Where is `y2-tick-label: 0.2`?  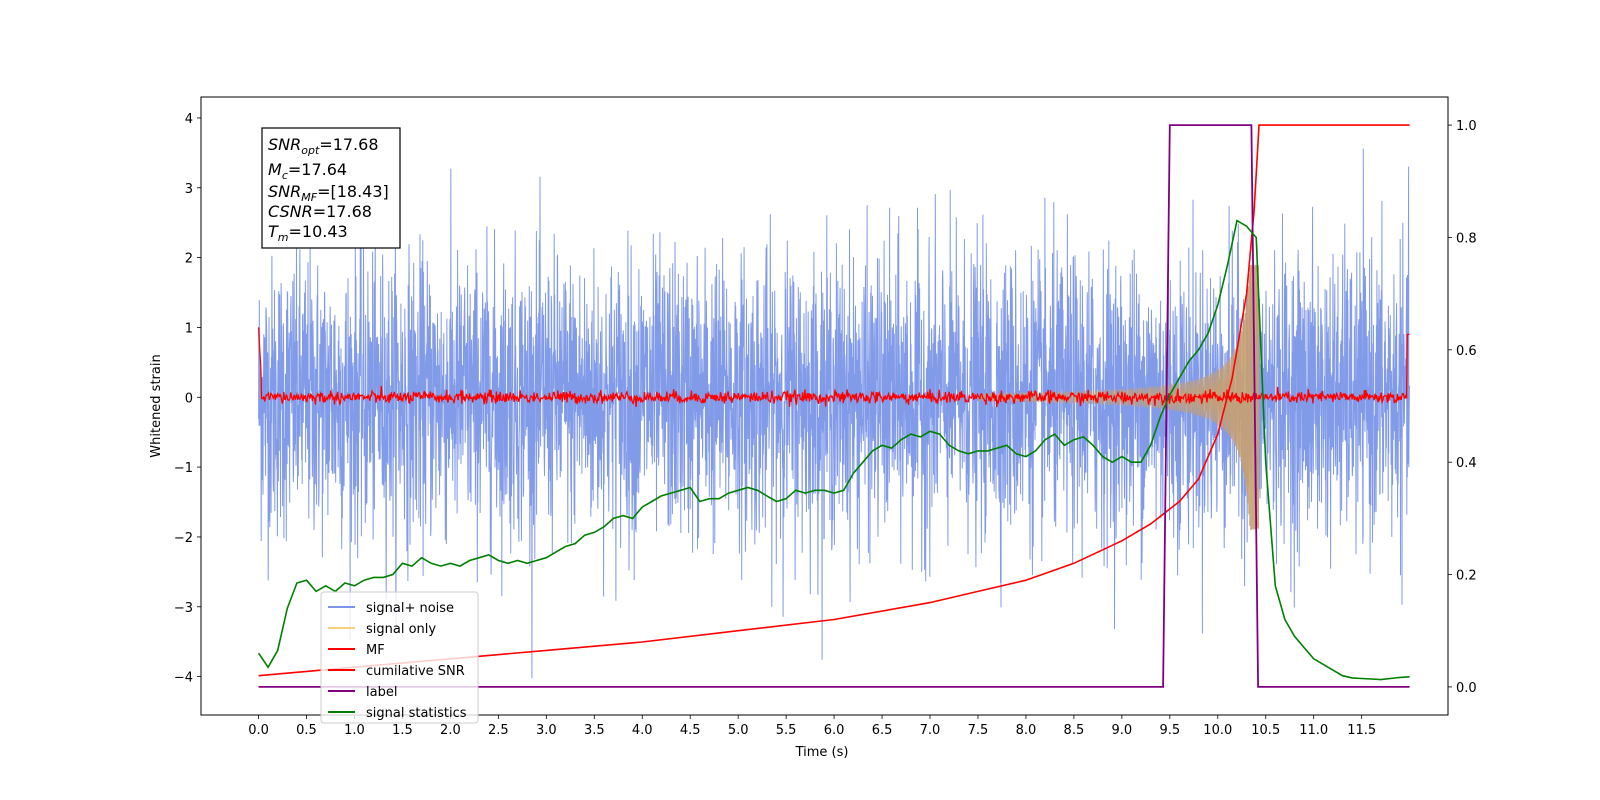 y2-tick-label: 0.2 is located at coordinates (1466, 576).